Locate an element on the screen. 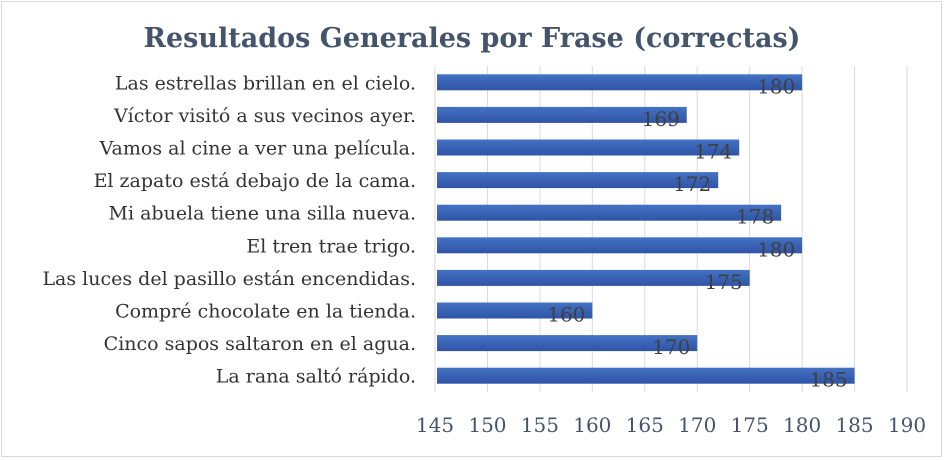 The image size is (945, 460). category-label: Compré chocolate en la tienda. is located at coordinates (265, 312).